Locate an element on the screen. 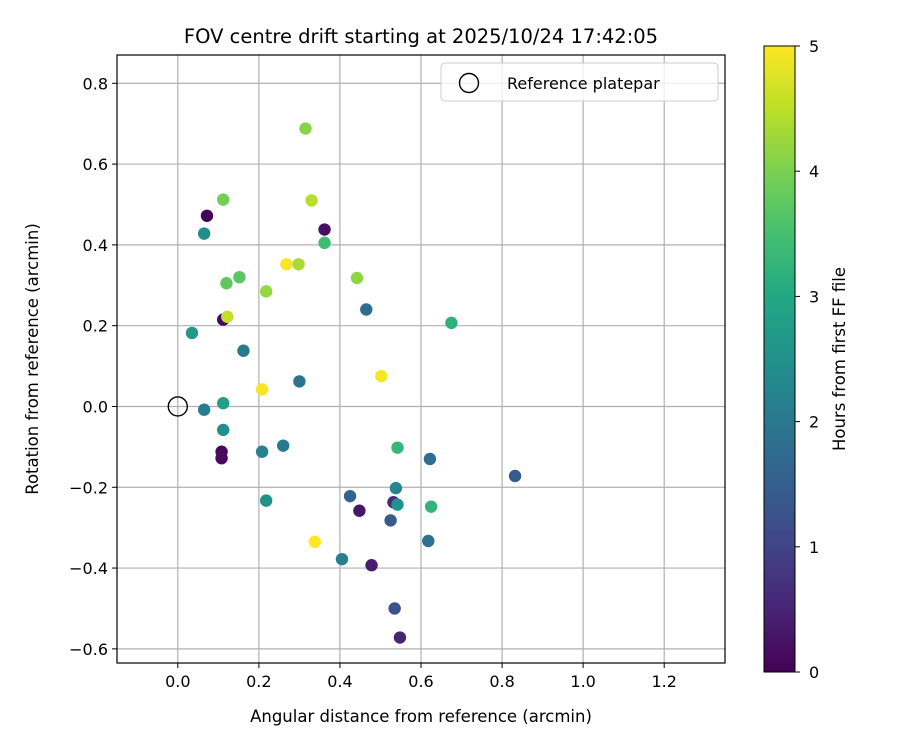 This screenshot has width=900, height=750. x-tick-label: 0.4 is located at coordinates (339, 681).